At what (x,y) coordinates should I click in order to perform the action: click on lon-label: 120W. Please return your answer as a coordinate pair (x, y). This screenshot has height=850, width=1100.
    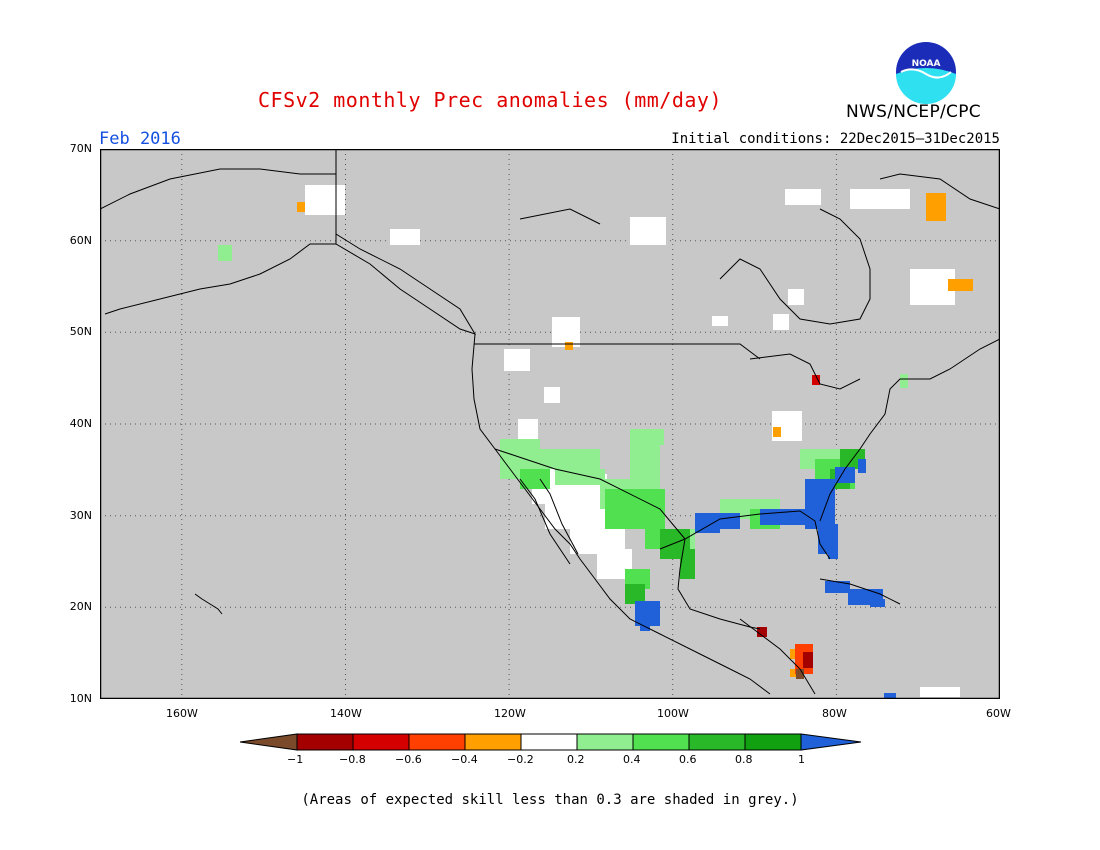
    Looking at the image, I should click on (510, 713).